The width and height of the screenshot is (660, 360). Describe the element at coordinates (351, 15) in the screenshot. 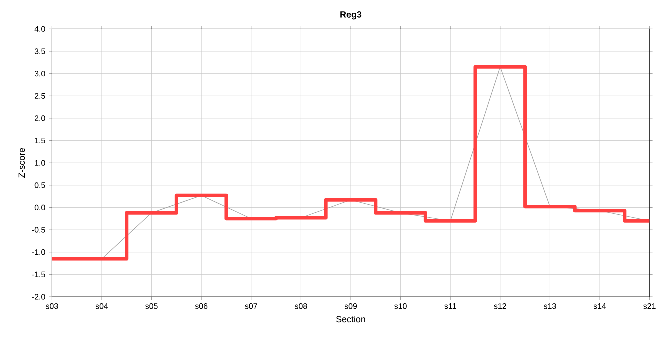

I see `chart-title: Reg3` at that location.